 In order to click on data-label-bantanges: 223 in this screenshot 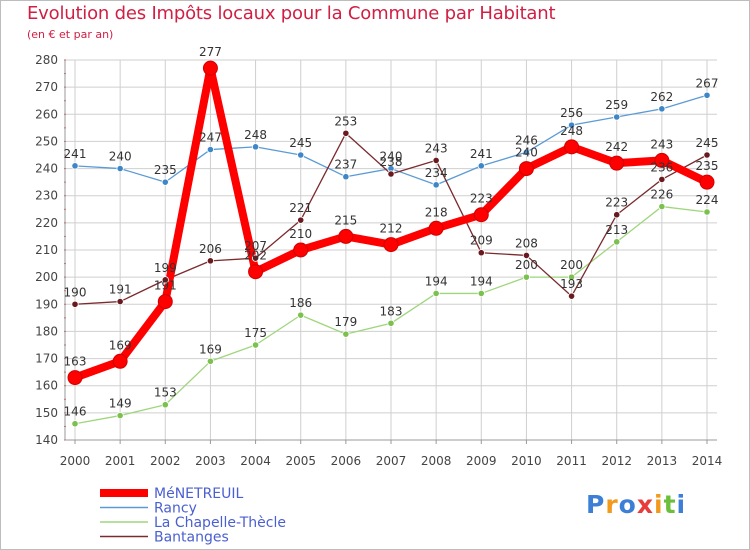, I will do `click(616, 203)`.